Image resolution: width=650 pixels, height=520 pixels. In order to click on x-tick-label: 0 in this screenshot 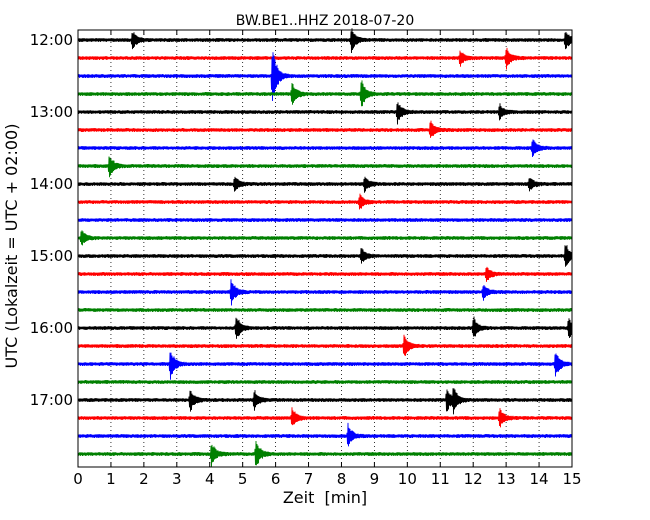, I will do `click(78, 479)`.